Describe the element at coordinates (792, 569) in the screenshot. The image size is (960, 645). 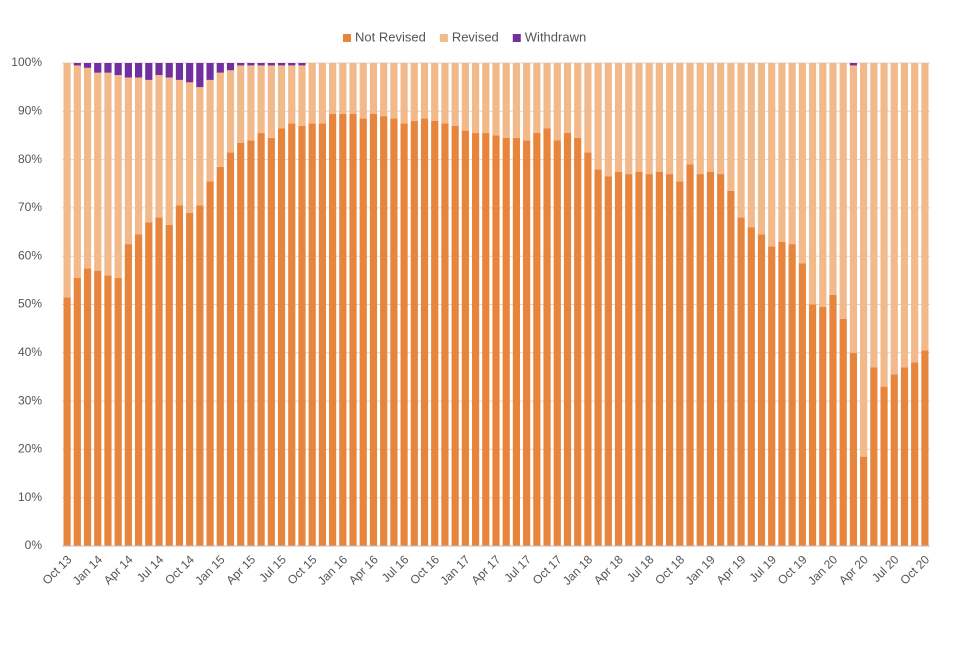
I see `x-tick-label: Oct 19` at that location.